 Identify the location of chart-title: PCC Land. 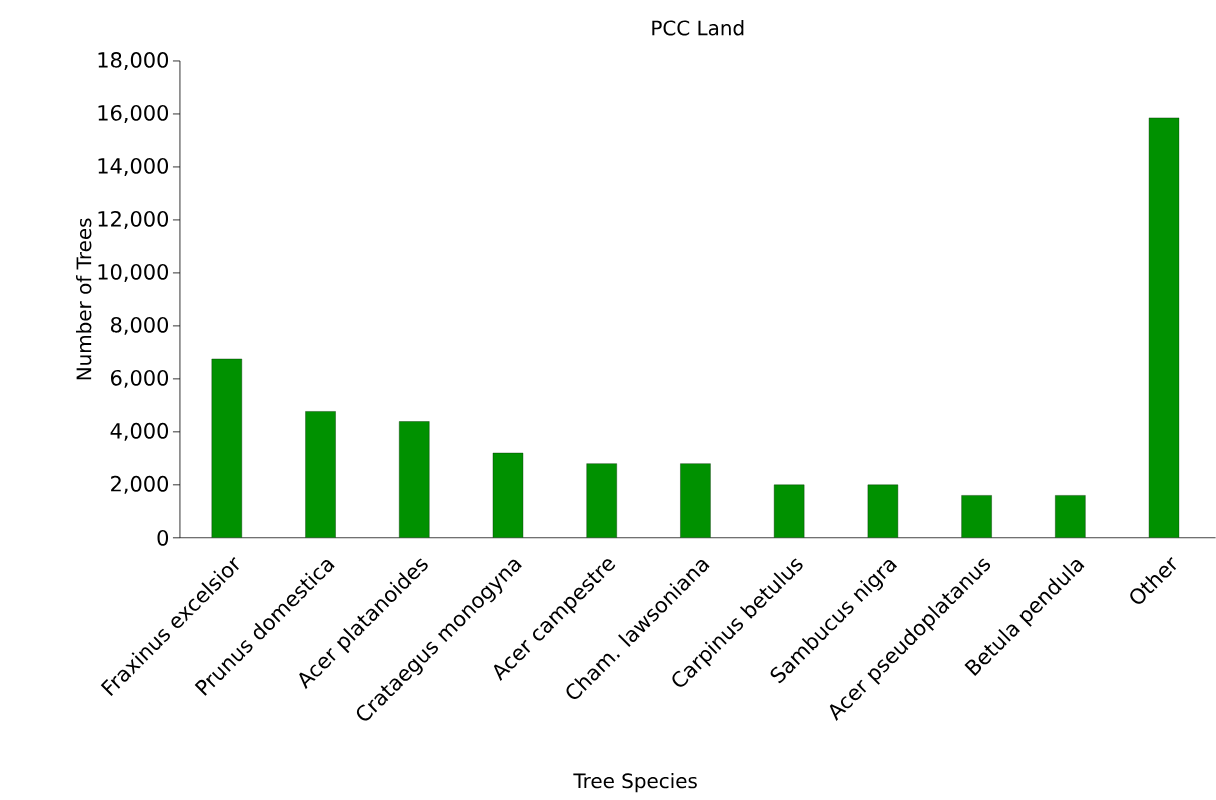
(698, 28).